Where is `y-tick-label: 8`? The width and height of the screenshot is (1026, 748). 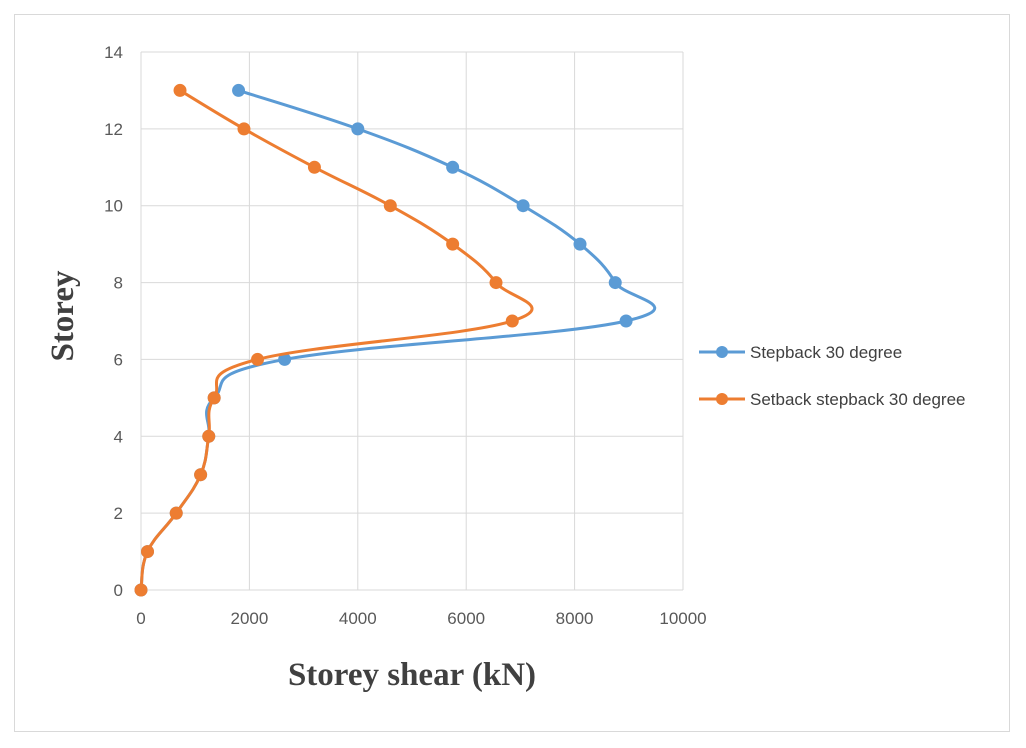 y-tick-label: 8 is located at coordinates (118, 283).